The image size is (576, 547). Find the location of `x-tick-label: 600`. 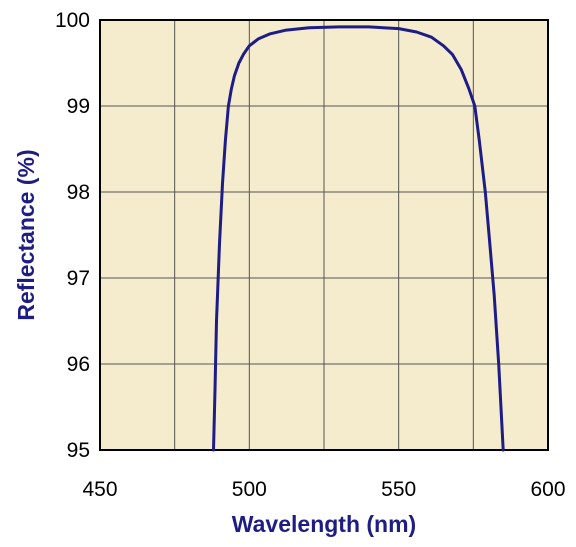

x-tick-label: 600 is located at coordinates (547, 489).